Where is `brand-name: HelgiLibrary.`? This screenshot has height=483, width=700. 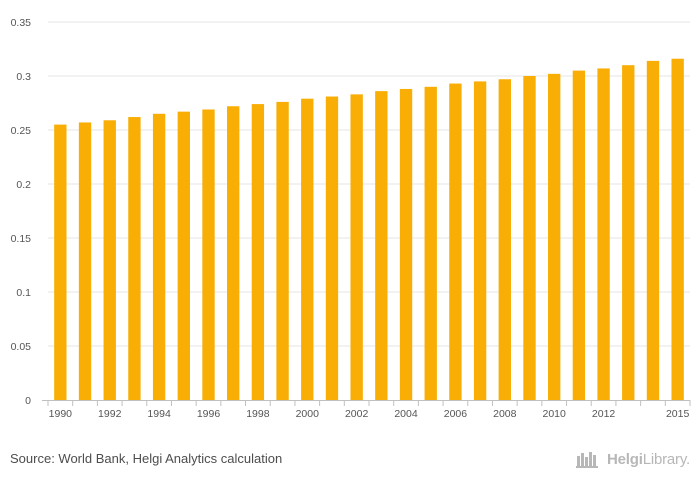
brand-name: HelgiLibrary. is located at coordinates (648, 459).